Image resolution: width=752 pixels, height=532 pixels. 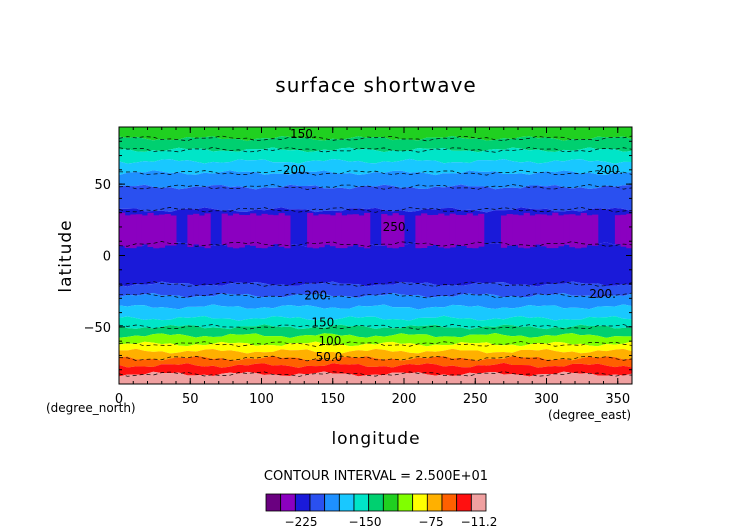 What do you see at coordinates (475, 399) in the screenshot?
I see `x-tick-label: 250` at bounding box center [475, 399].